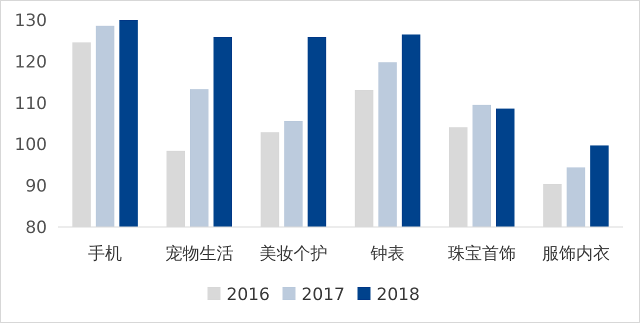 The height and width of the screenshot is (323, 640). I want to click on x-tick-label: 手机, so click(105, 254).